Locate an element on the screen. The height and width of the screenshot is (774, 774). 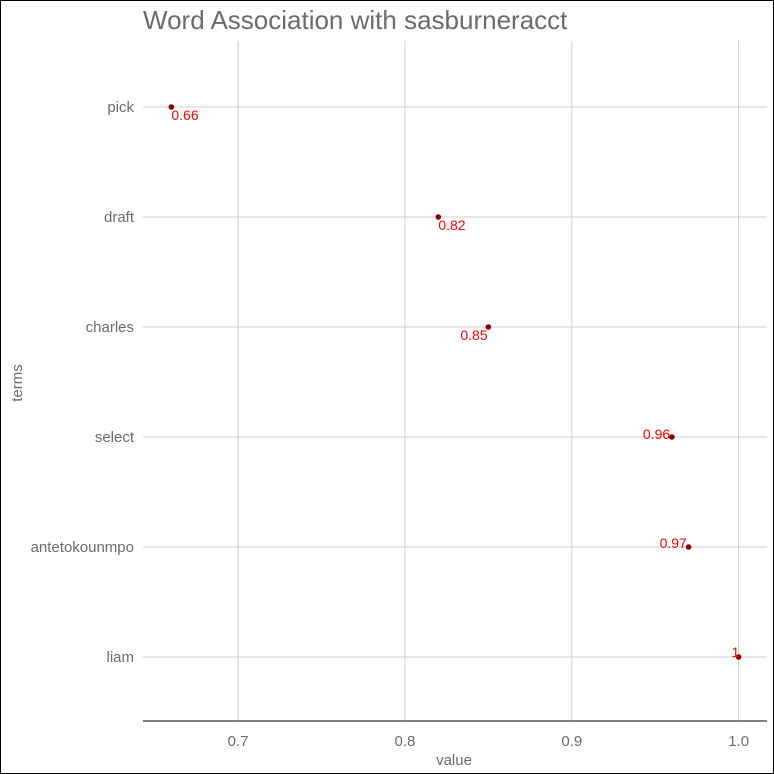
x-tick-label: 0.7 is located at coordinates (238, 741).